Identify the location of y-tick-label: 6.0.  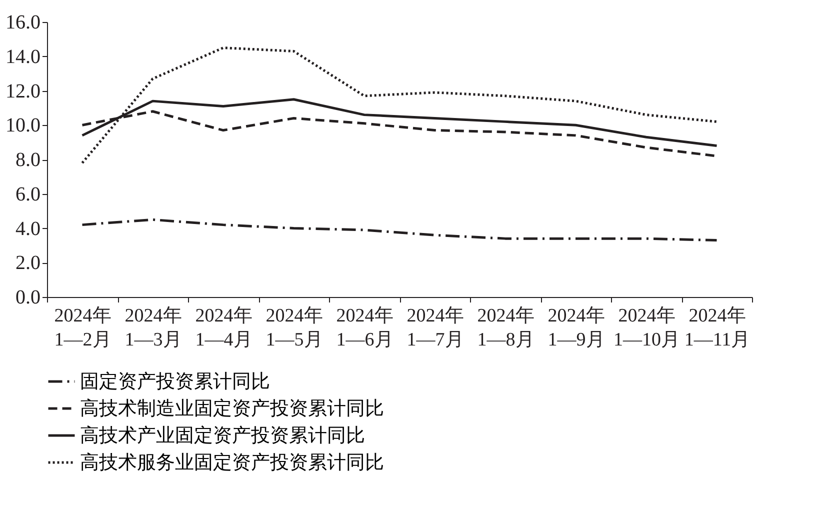
(28, 194).